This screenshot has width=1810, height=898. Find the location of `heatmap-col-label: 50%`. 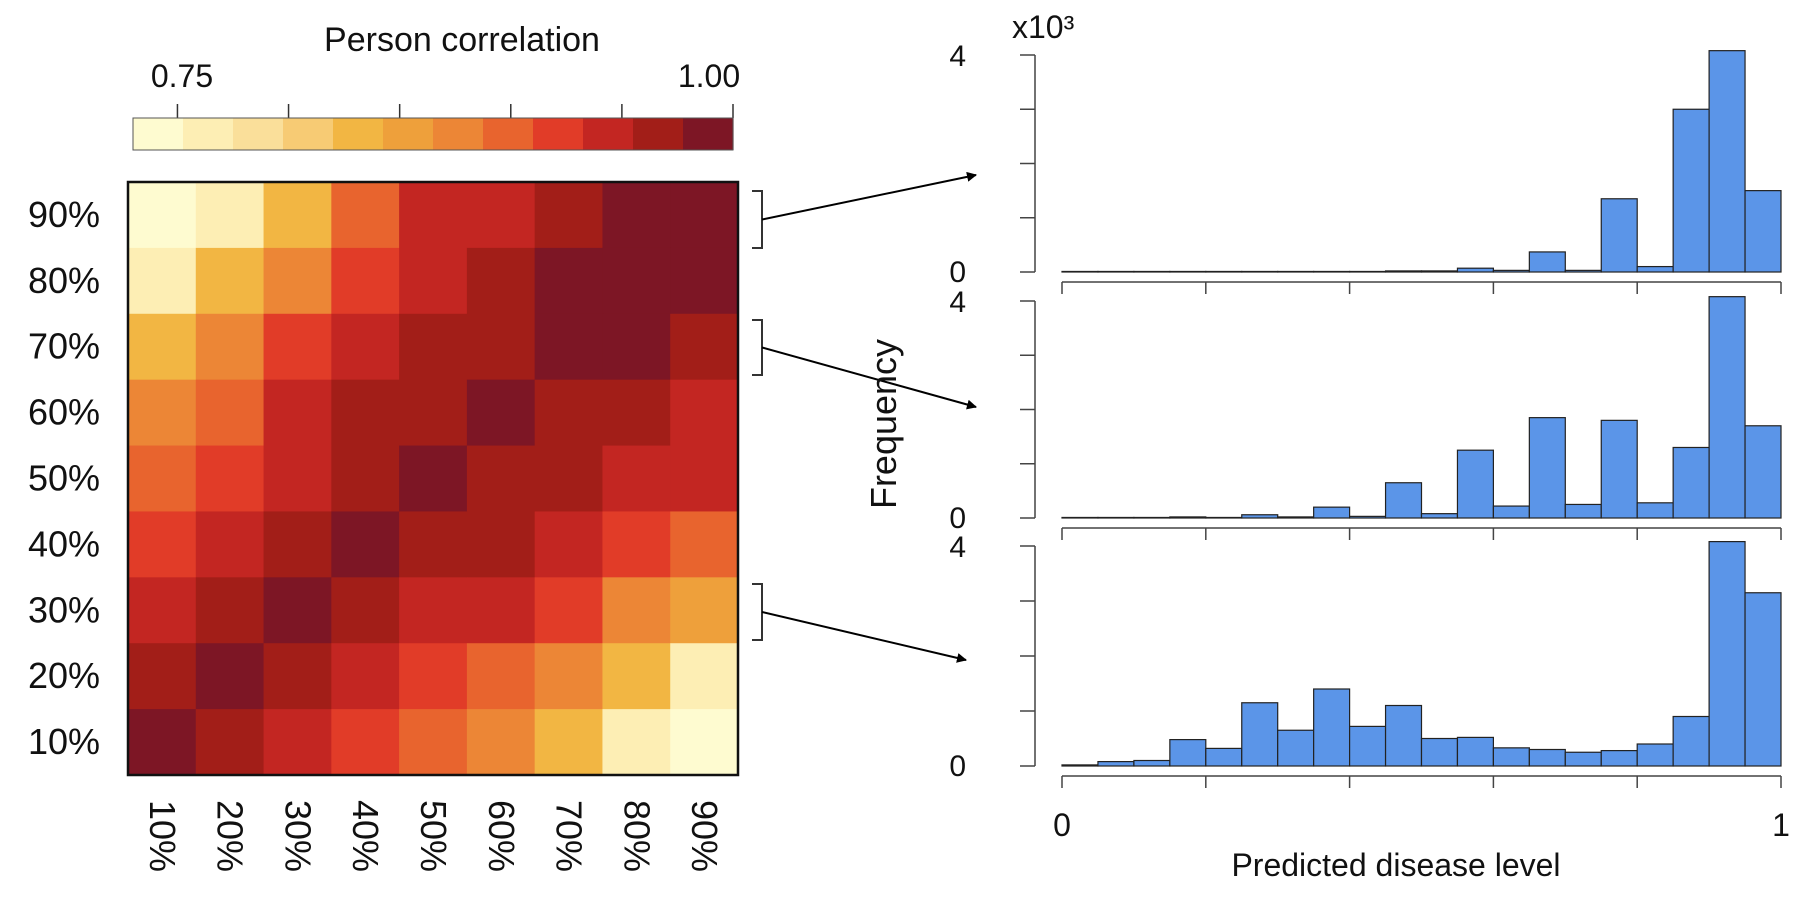

heatmap-col-label: 50% is located at coordinates (433, 836).